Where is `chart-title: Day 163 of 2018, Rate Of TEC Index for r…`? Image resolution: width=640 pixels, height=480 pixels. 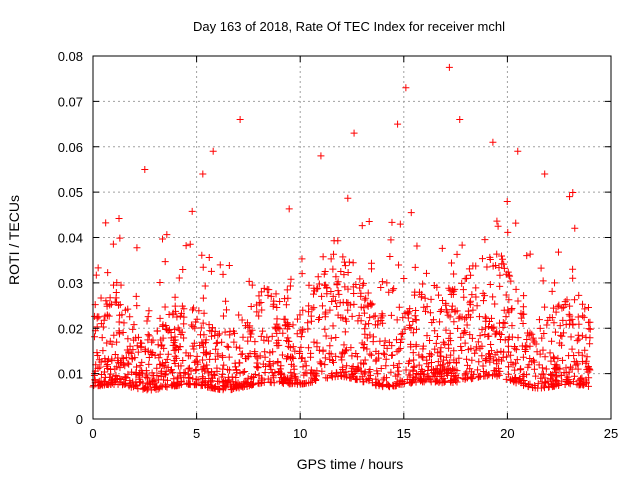 chart-title: Day 163 of 2018, Rate Of TEC Index for r… is located at coordinates (349, 26).